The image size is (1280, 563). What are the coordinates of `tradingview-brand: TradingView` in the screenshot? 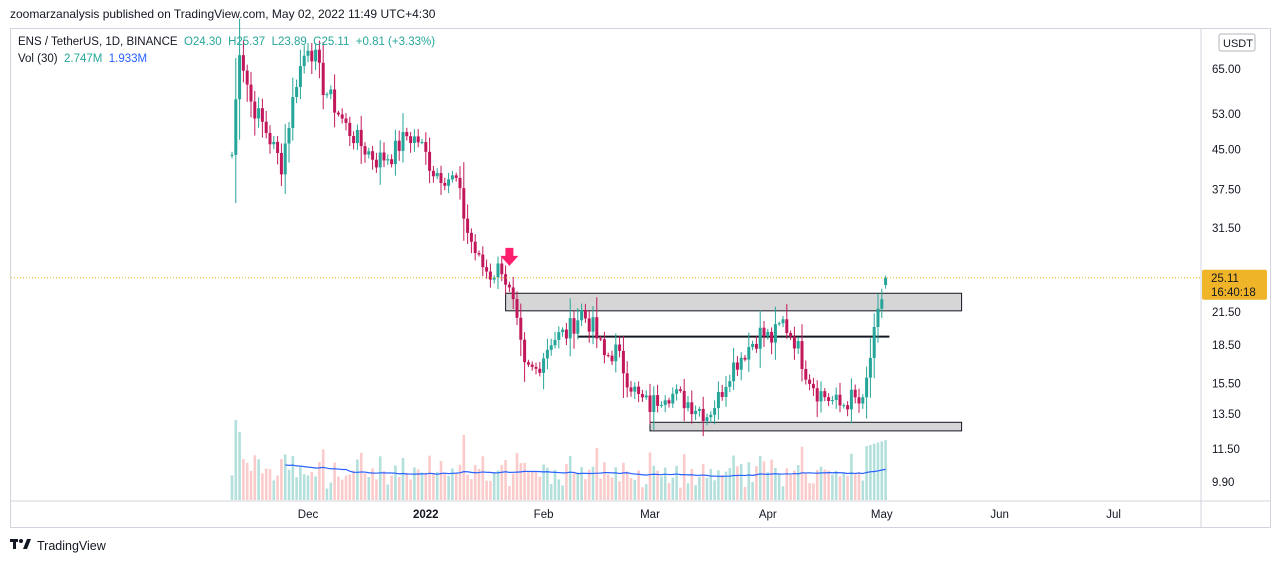 It's located at (58, 545).